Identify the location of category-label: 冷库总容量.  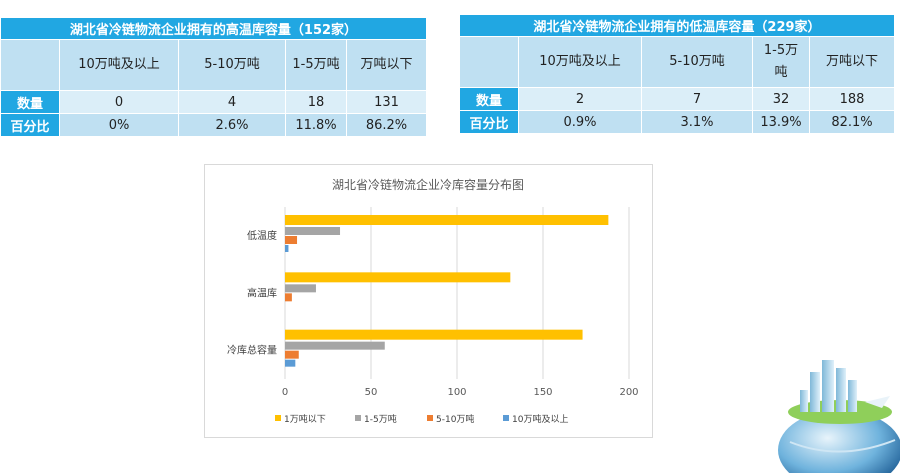
(252, 350).